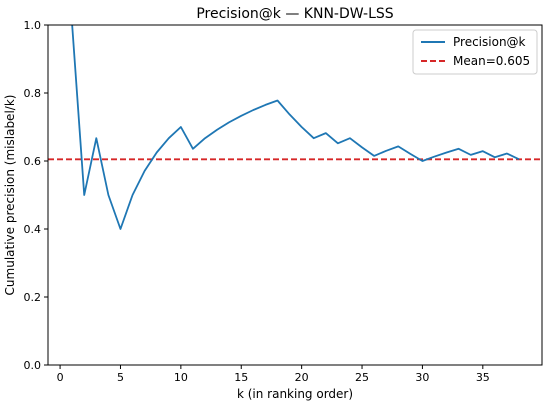 This screenshot has height=405, width=550. What do you see at coordinates (294, 14) in the screenshot?
I see `chart-title: Precision@k — KNN-DW-LSS` at bounding box center [294, 14].